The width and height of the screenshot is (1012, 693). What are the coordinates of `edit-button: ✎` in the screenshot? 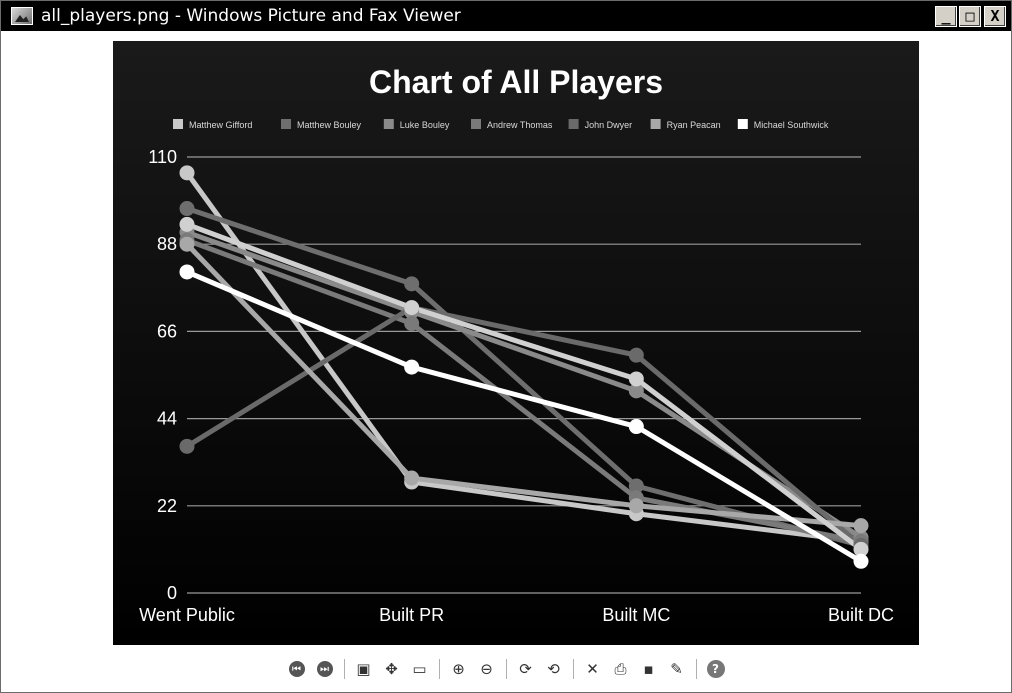 It's located at (677, 669).